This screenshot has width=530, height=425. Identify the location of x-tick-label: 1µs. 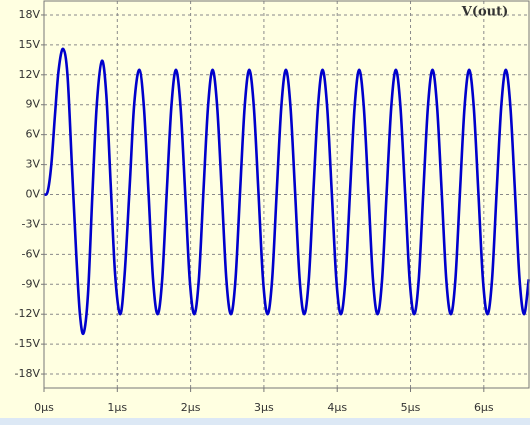
(117, 407).